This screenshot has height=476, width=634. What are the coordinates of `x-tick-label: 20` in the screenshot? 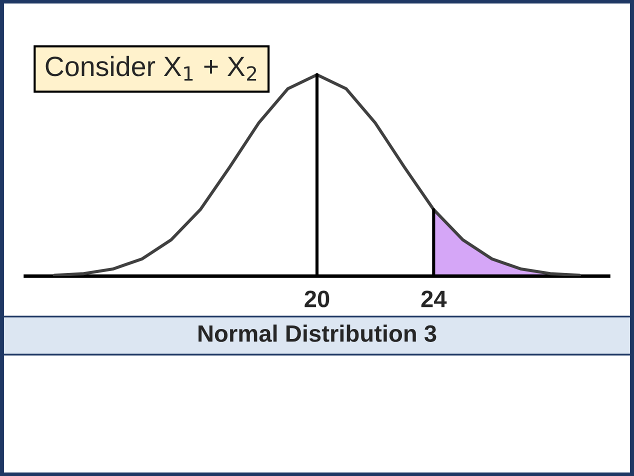 It's located at (317, 299).